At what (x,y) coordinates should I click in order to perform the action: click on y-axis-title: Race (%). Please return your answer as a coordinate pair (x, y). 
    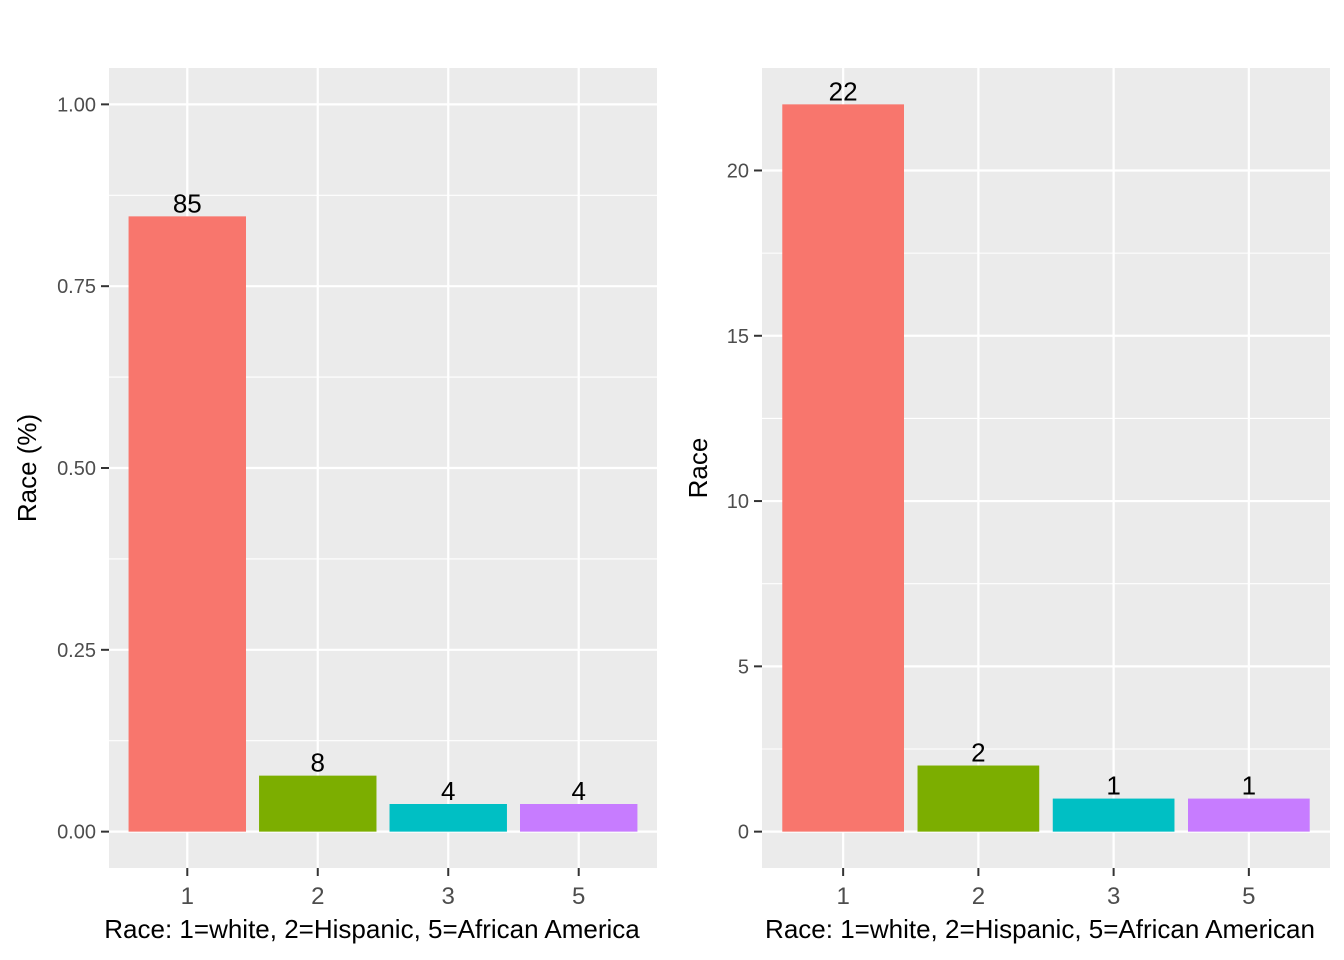
    Looking at the image, I should click on (27, 468).